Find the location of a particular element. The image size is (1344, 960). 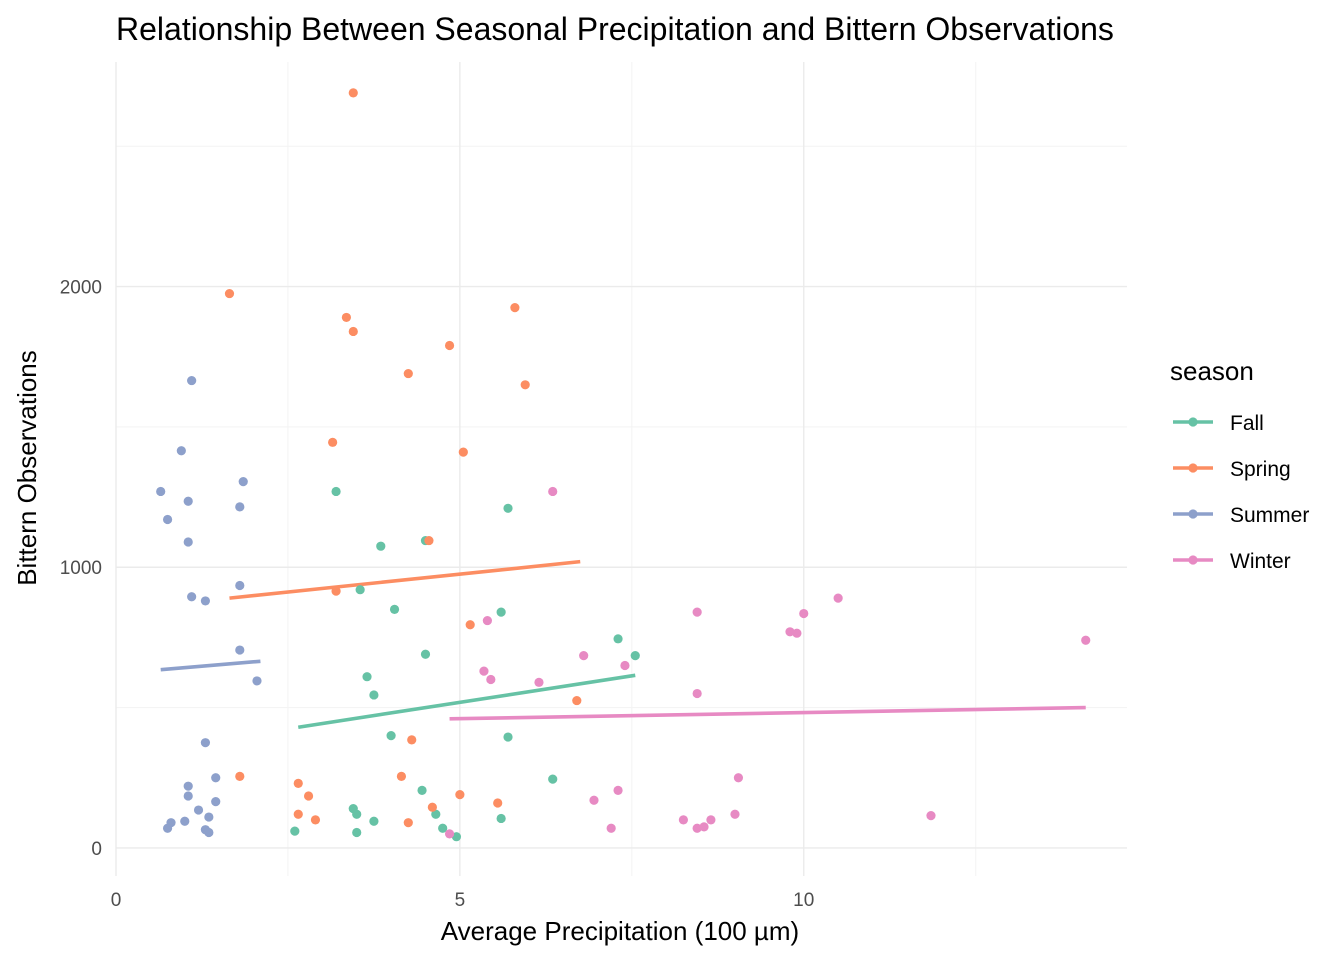

legend-label: Summer is located at coordinates (1269, 515).